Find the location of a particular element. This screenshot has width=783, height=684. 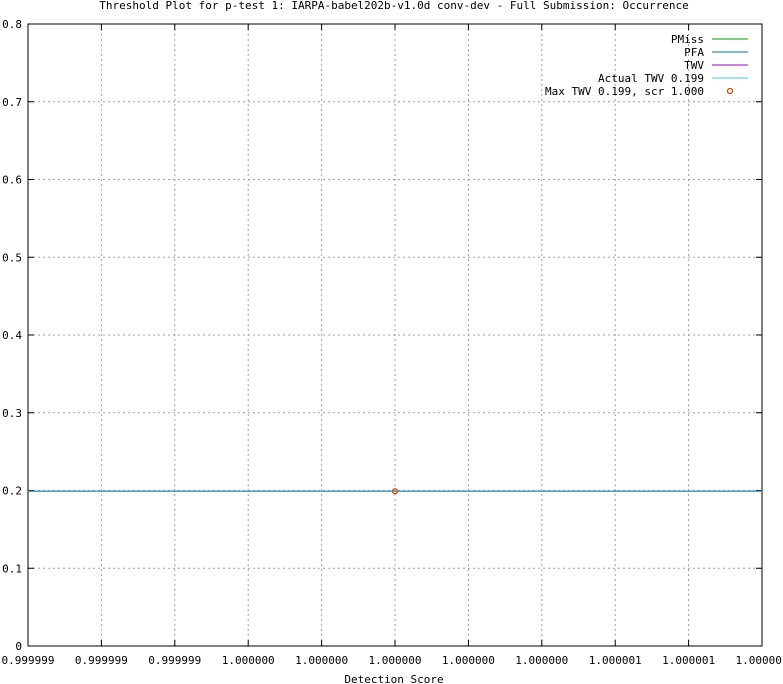

max-twv-point-marker is located at coordinates (395, 491).